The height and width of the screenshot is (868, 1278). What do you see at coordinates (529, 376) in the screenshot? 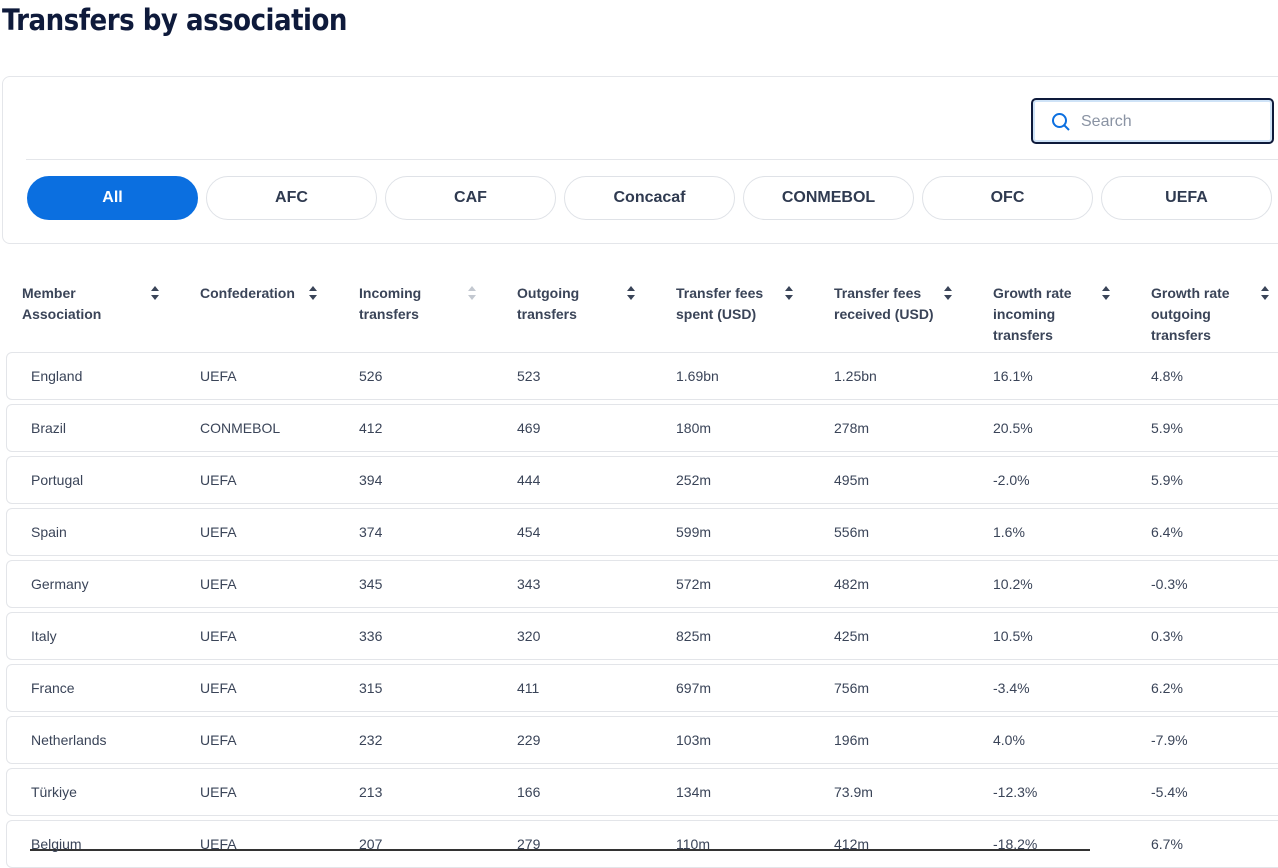
I see `table-cell: 523` at bounding box center [529, 376].